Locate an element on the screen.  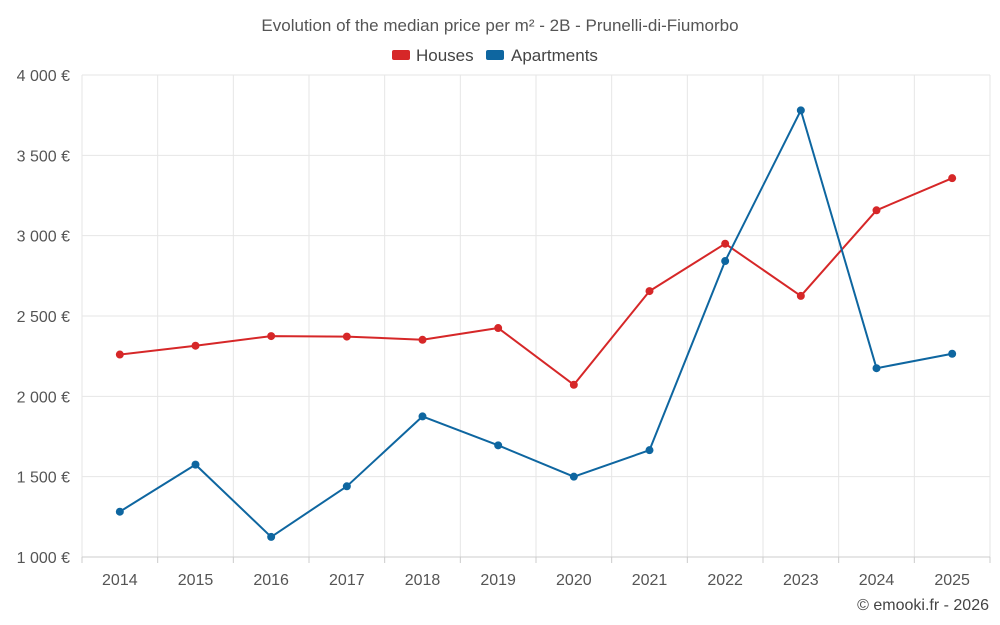
x-tick-label: 2021 is located at coordinates (650, 580).